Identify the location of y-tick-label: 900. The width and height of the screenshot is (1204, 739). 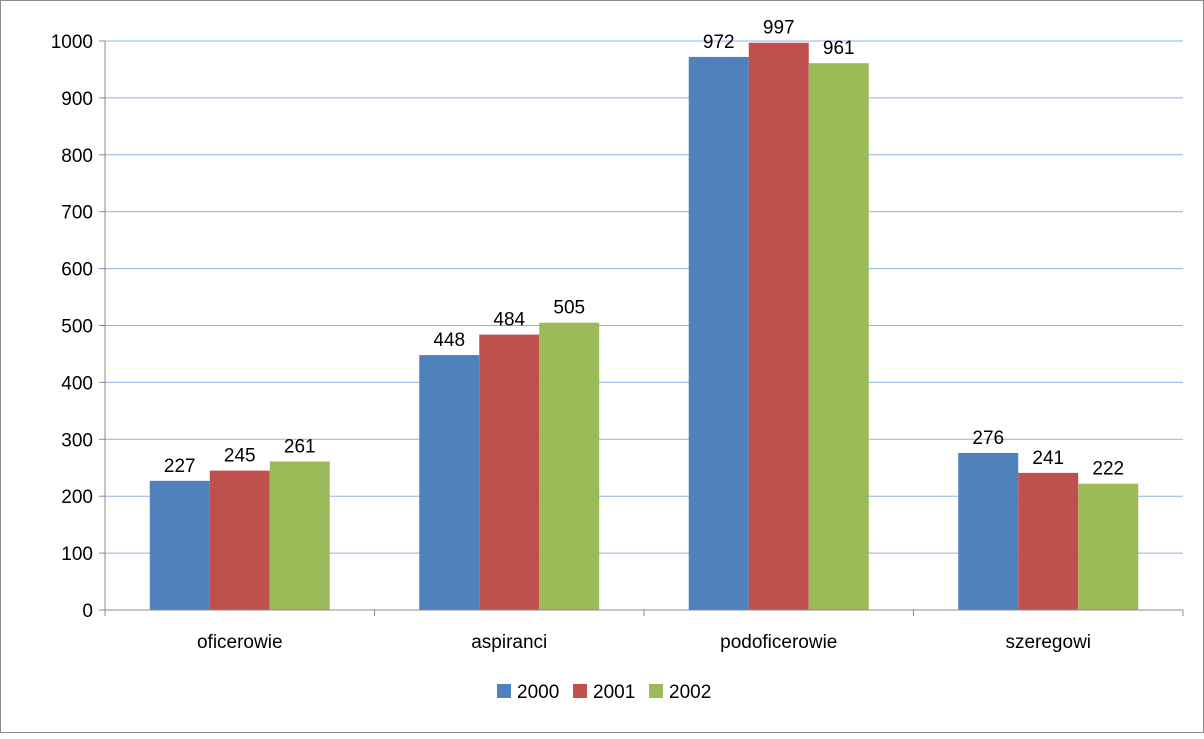
(77, 99).